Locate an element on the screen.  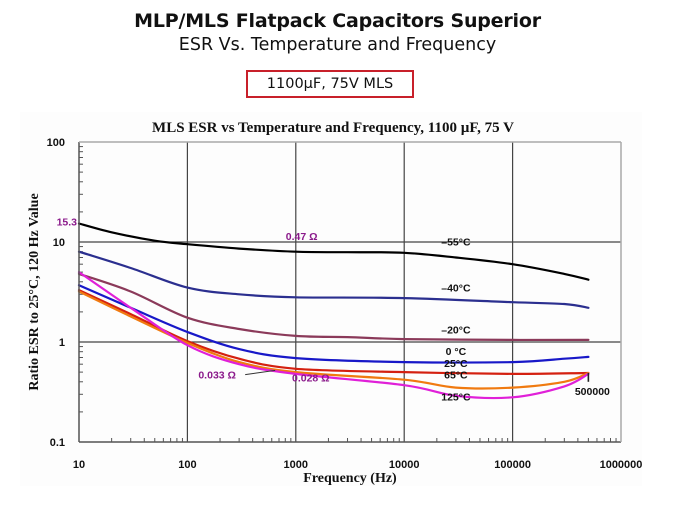
series-label: –55°C is located at coordinates (456, 243).